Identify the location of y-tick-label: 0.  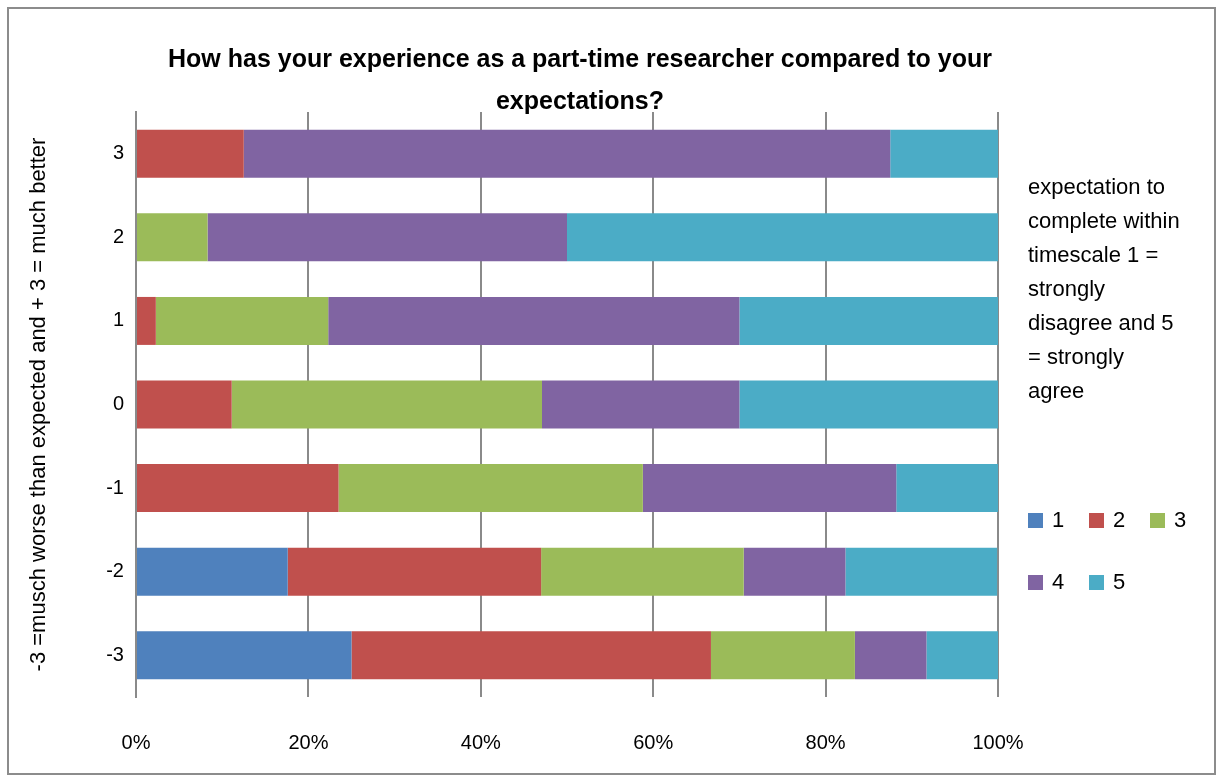
(118, 403).